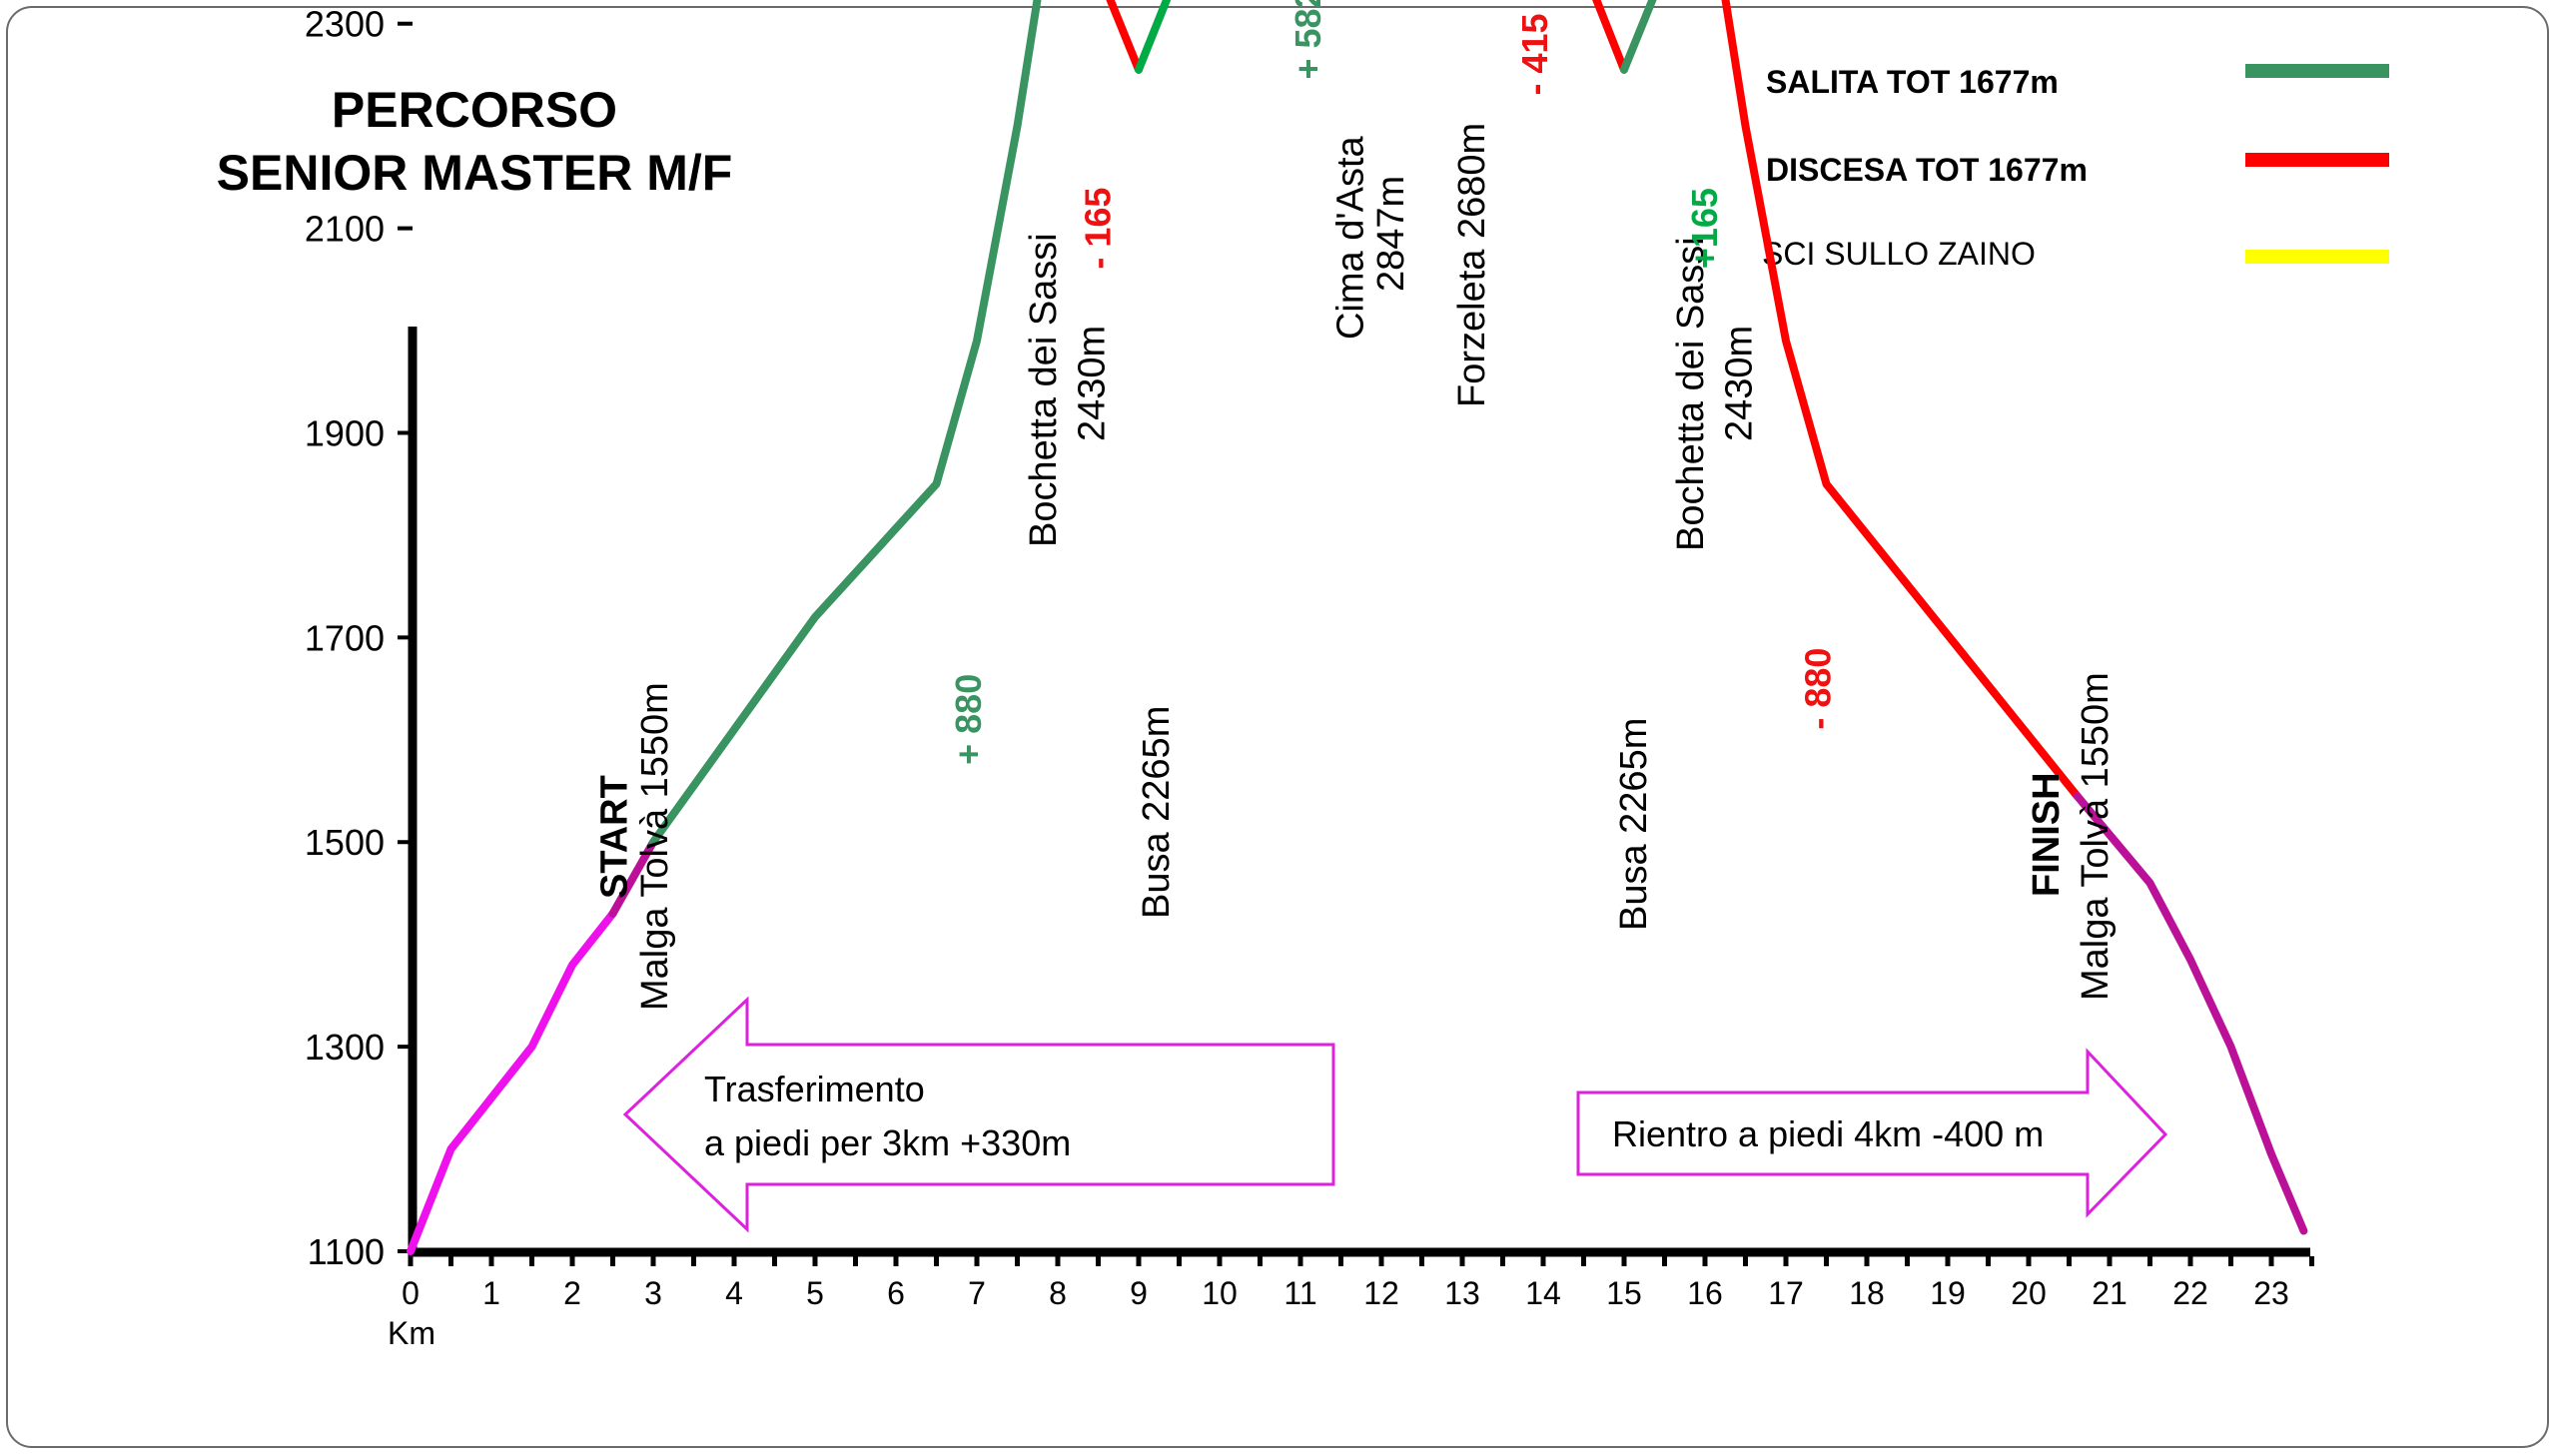  What do you see at coordinates (1462, 1293) in the screenshot?
I see `x-tick-label: 13` at bounding box center [1462, 1293].